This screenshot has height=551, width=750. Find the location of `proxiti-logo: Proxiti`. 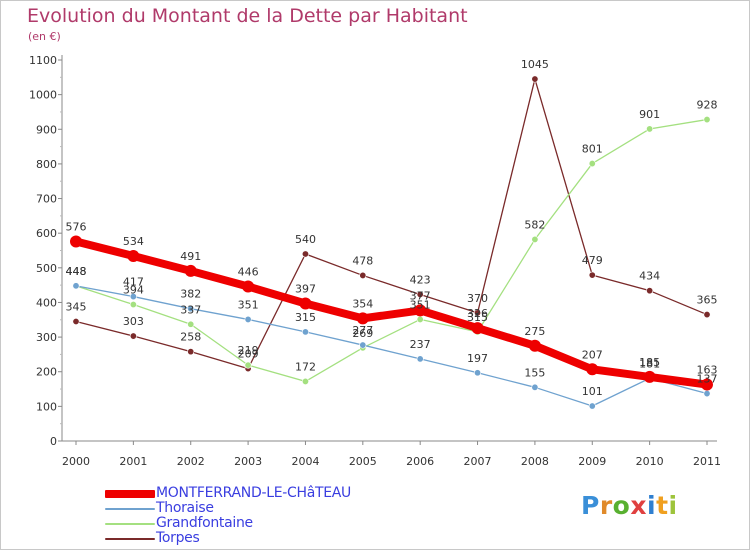

proxiti-logo: Proxiti is located at coordinates (629, 505).